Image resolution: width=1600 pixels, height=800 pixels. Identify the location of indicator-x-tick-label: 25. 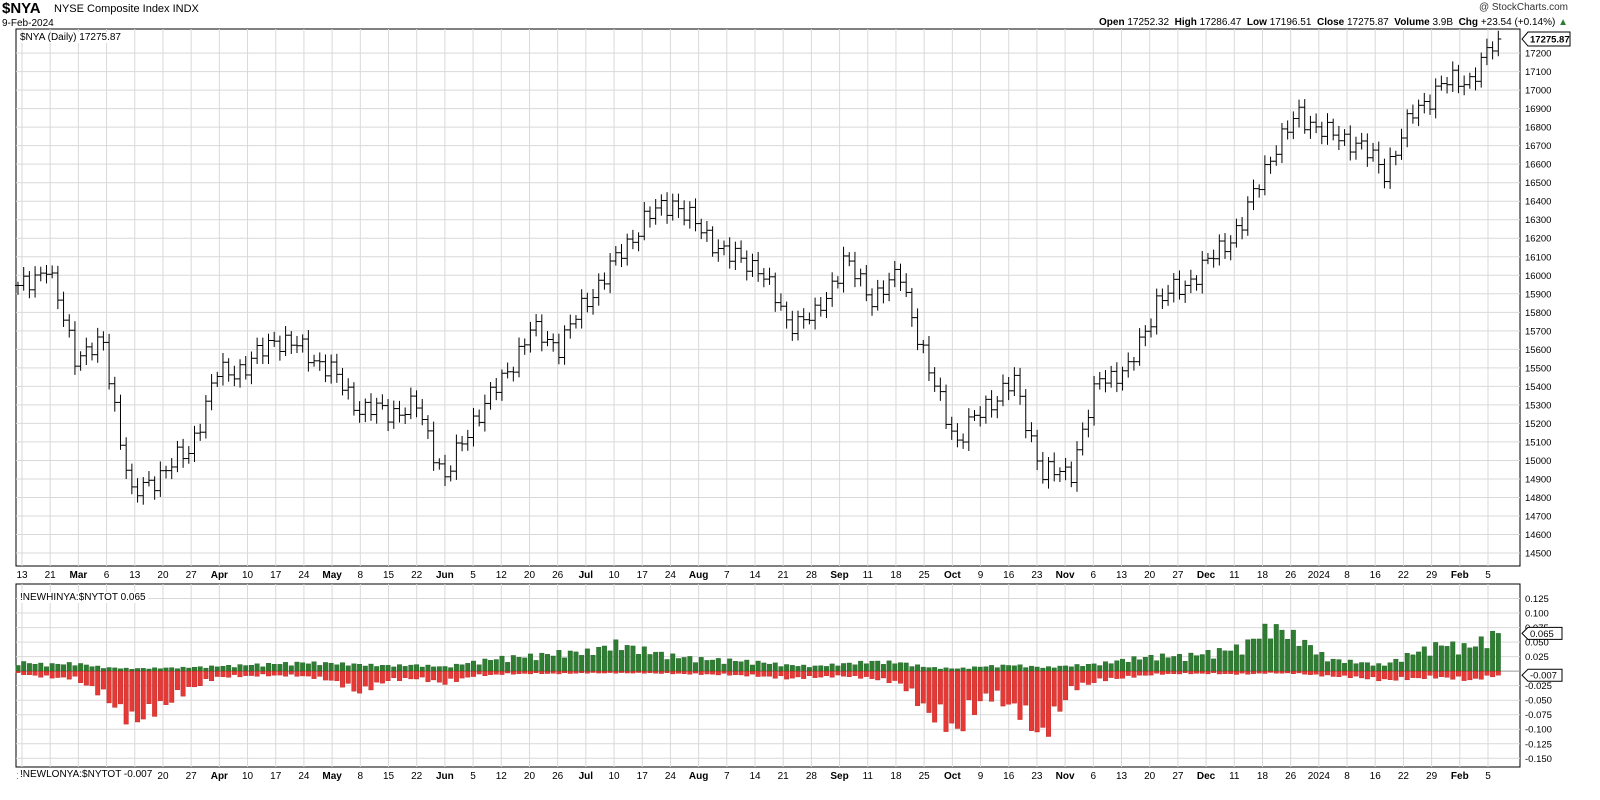
(925, 776).